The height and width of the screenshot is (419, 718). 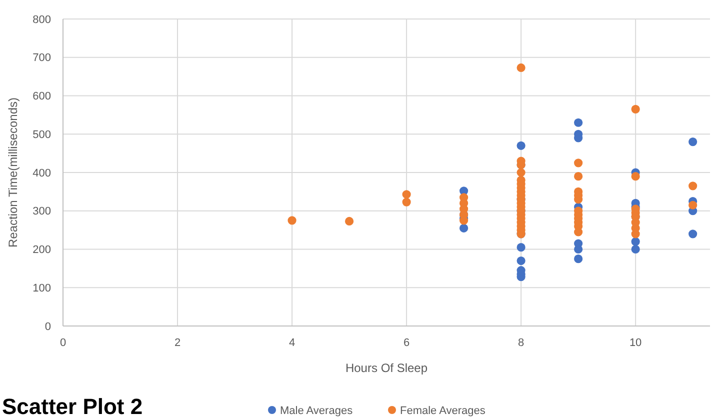 I want to click on y-axis-title: Reaction Time(milliseconds), so click(x=13, y=172).